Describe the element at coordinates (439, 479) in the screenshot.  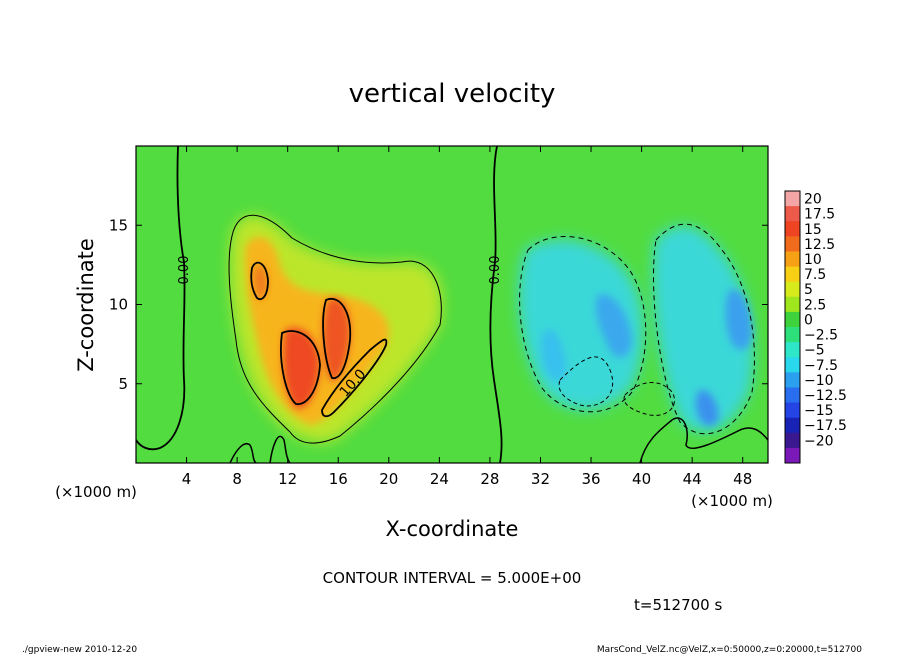
I see `x-tick-label: 24` at that location.